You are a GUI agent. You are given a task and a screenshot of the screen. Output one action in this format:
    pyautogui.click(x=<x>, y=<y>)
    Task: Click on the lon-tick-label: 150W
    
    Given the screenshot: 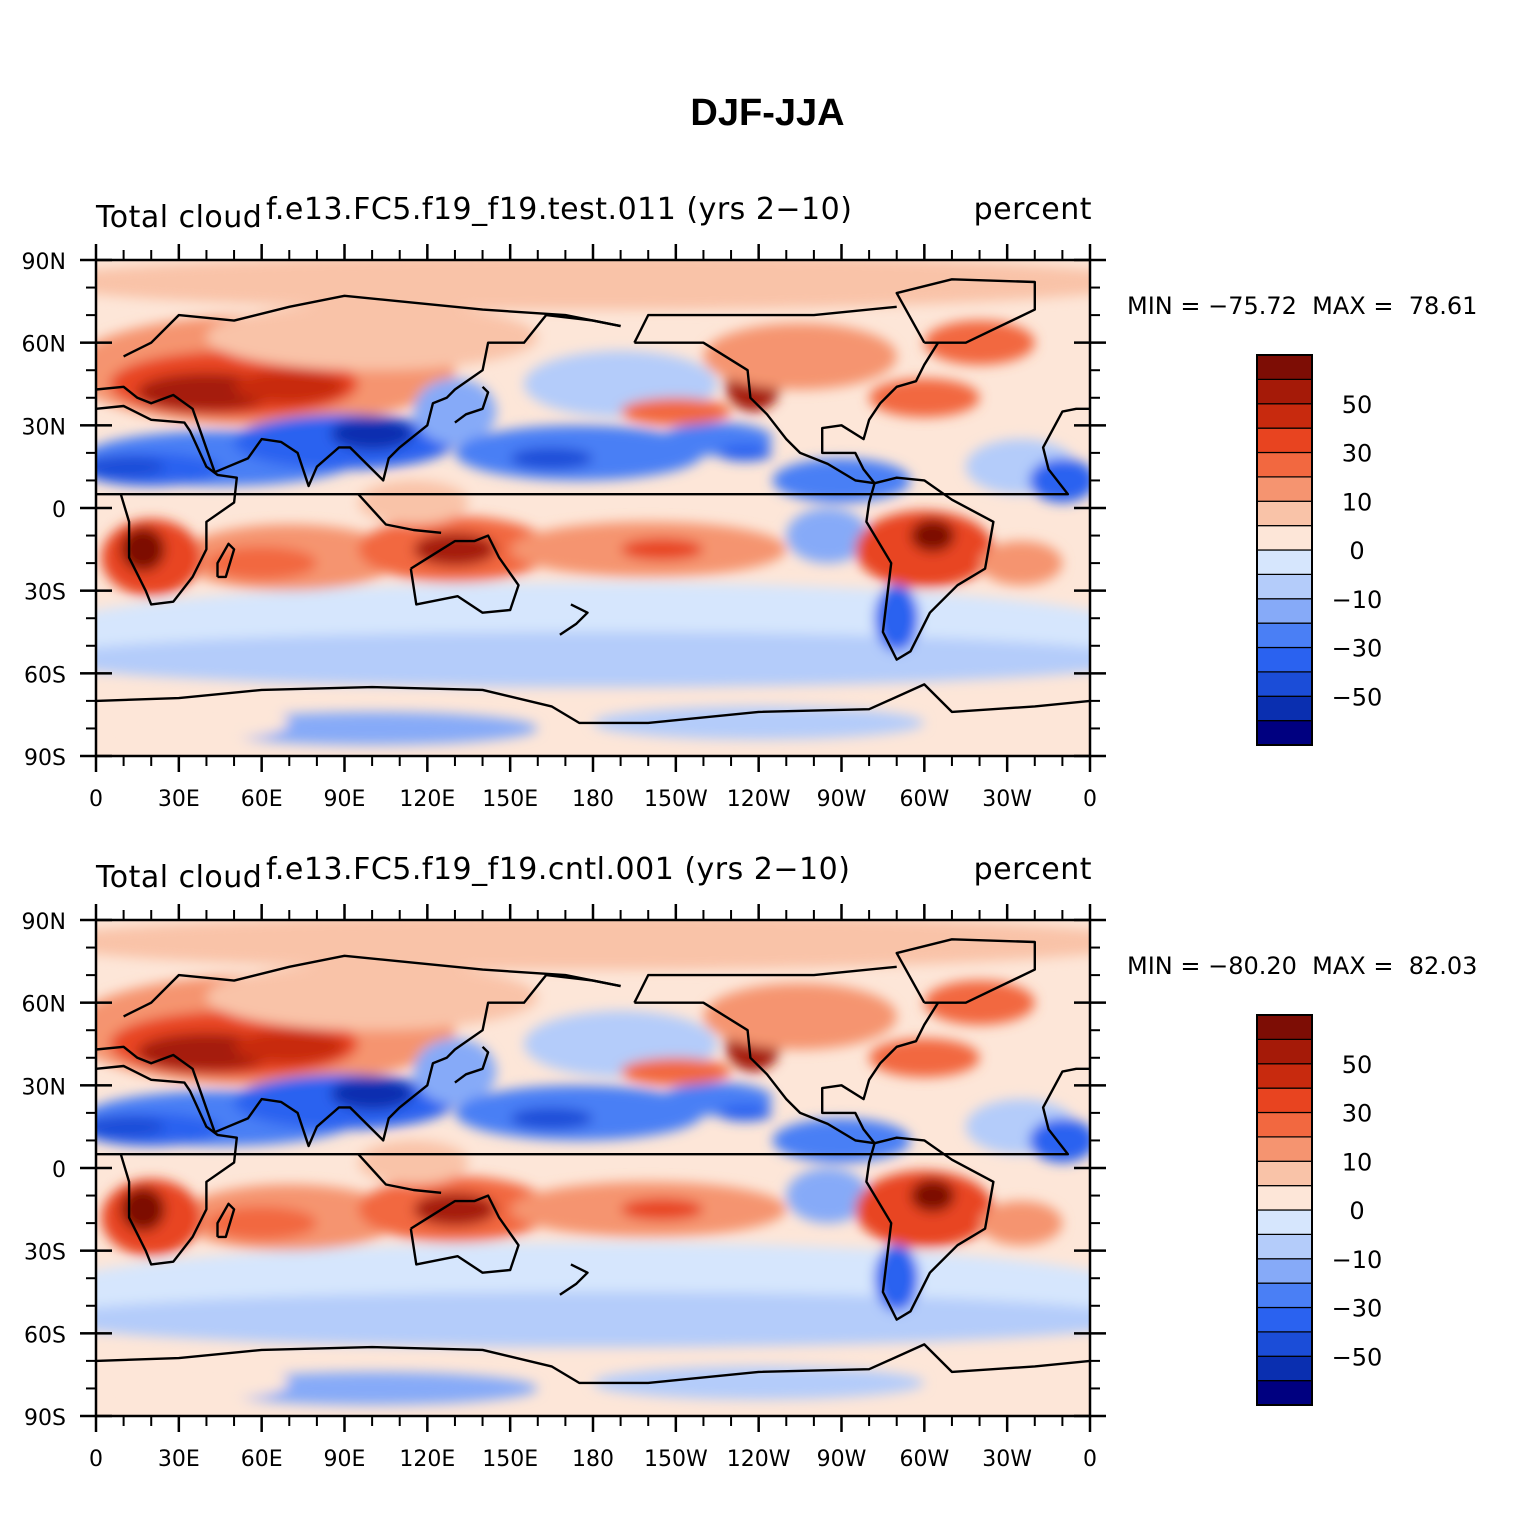 What is the action you would take?
    pyautogui.click(x=676, y=799)
    